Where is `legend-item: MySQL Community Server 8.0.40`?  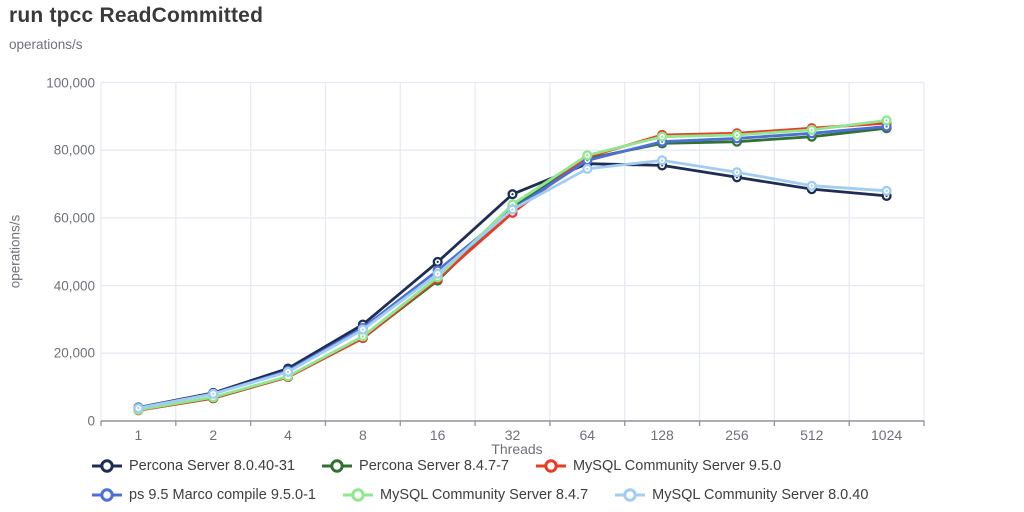
legend-item: MySQL Community Server 8.0.40 is located at coordinates (741, 495).